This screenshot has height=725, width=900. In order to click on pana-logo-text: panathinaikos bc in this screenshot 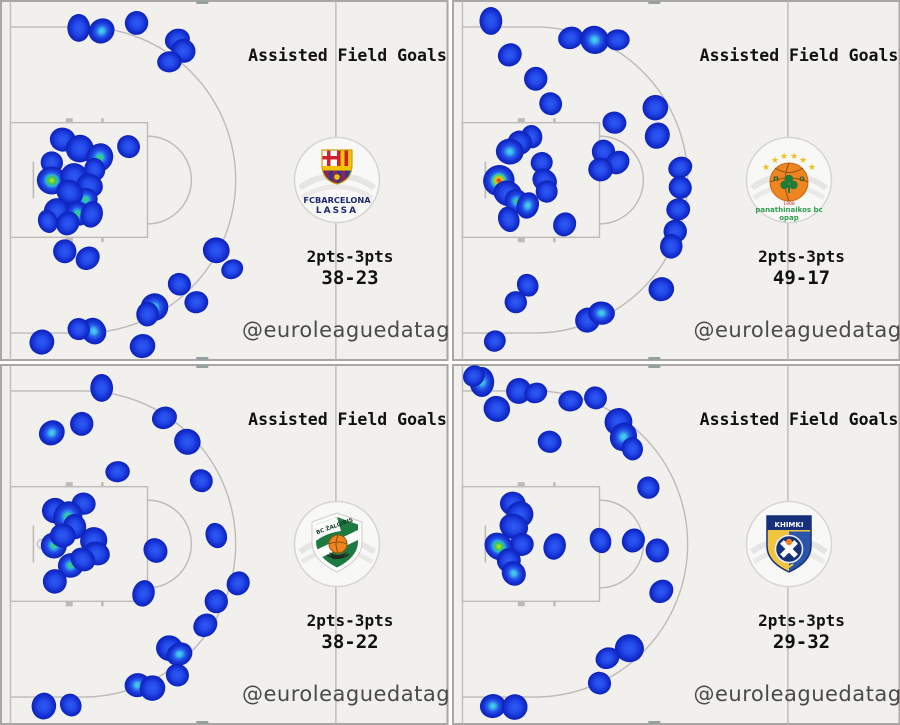, I will do `click(788, 210)`.